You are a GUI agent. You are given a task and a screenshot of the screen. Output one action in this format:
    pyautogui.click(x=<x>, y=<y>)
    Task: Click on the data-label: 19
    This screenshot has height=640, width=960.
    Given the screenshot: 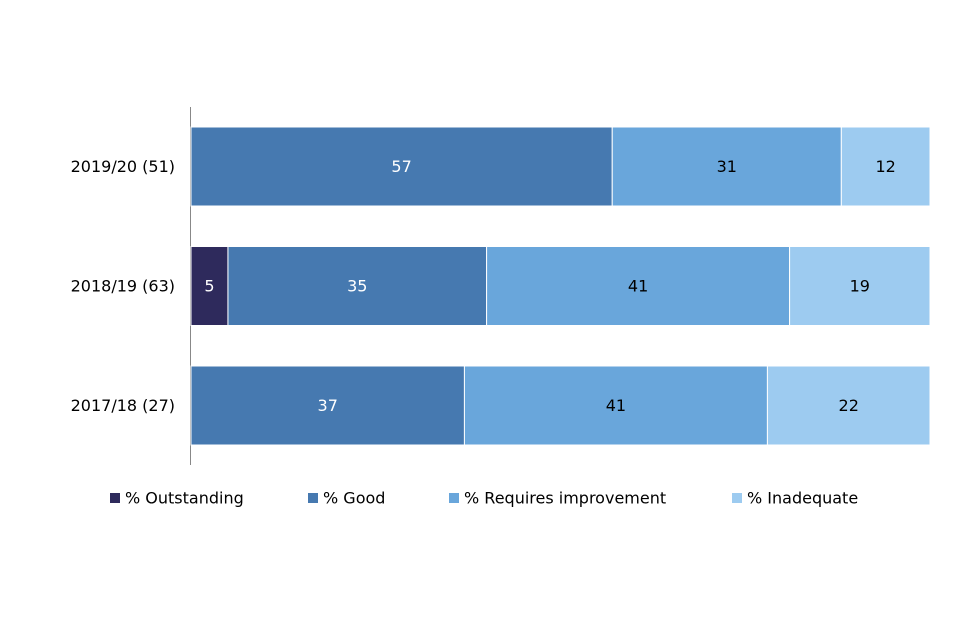 What is the action you would take?
    pyautogui.click(x=860, y=286)
    